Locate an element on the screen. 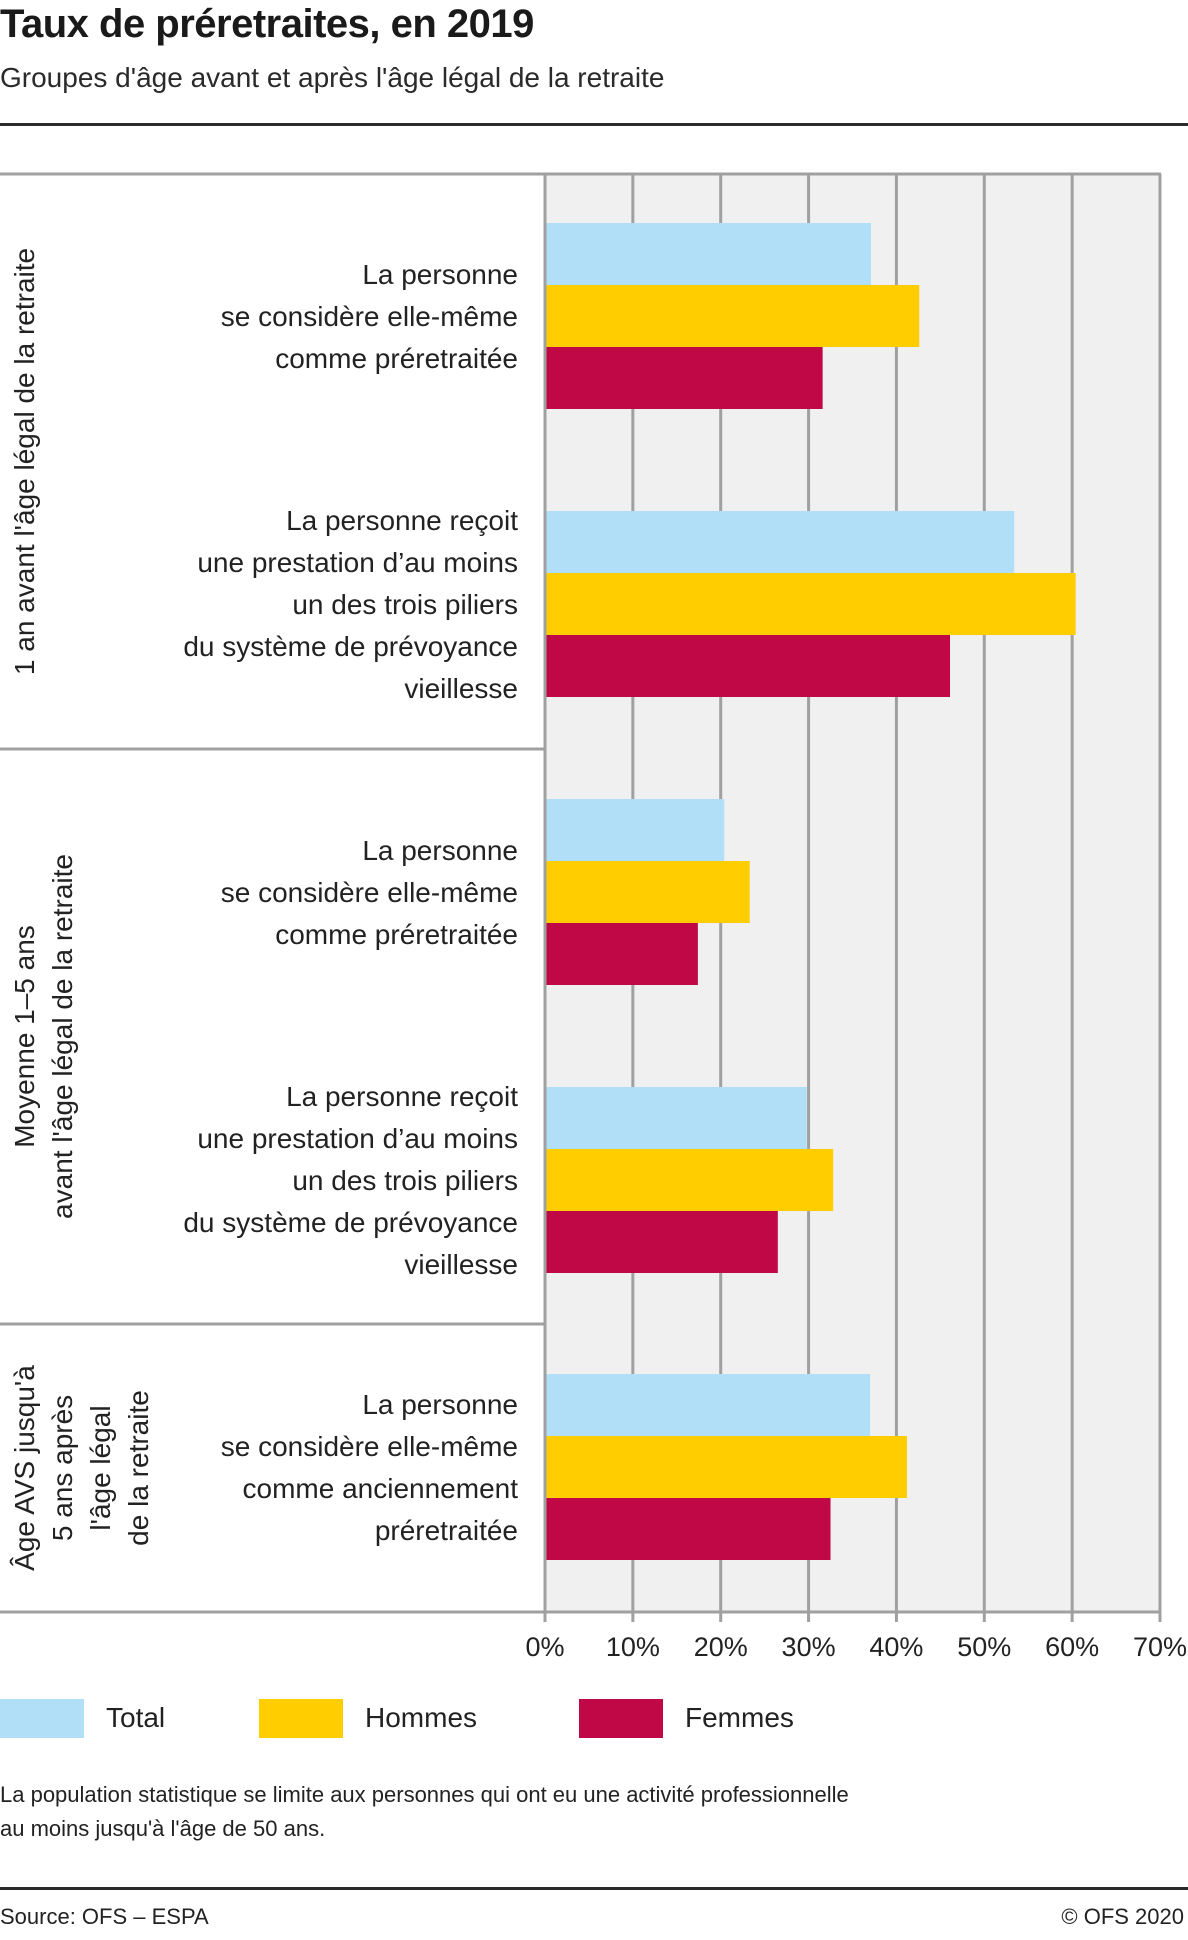 This screenshot has height=1940, width=1188. footnote-line-2: au moins jusqu'à l'âge de 50 ans. is located at coordinates (163, 1828).